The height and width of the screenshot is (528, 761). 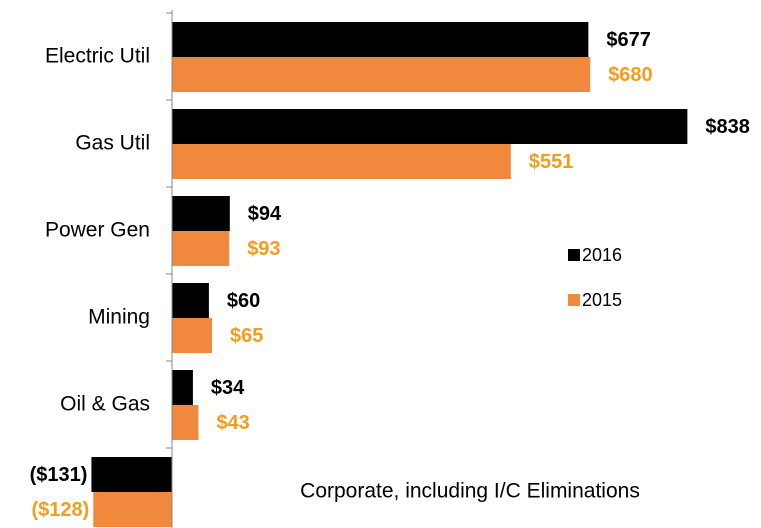 I want to click on value-label: $838, so click(x=727, y=127).